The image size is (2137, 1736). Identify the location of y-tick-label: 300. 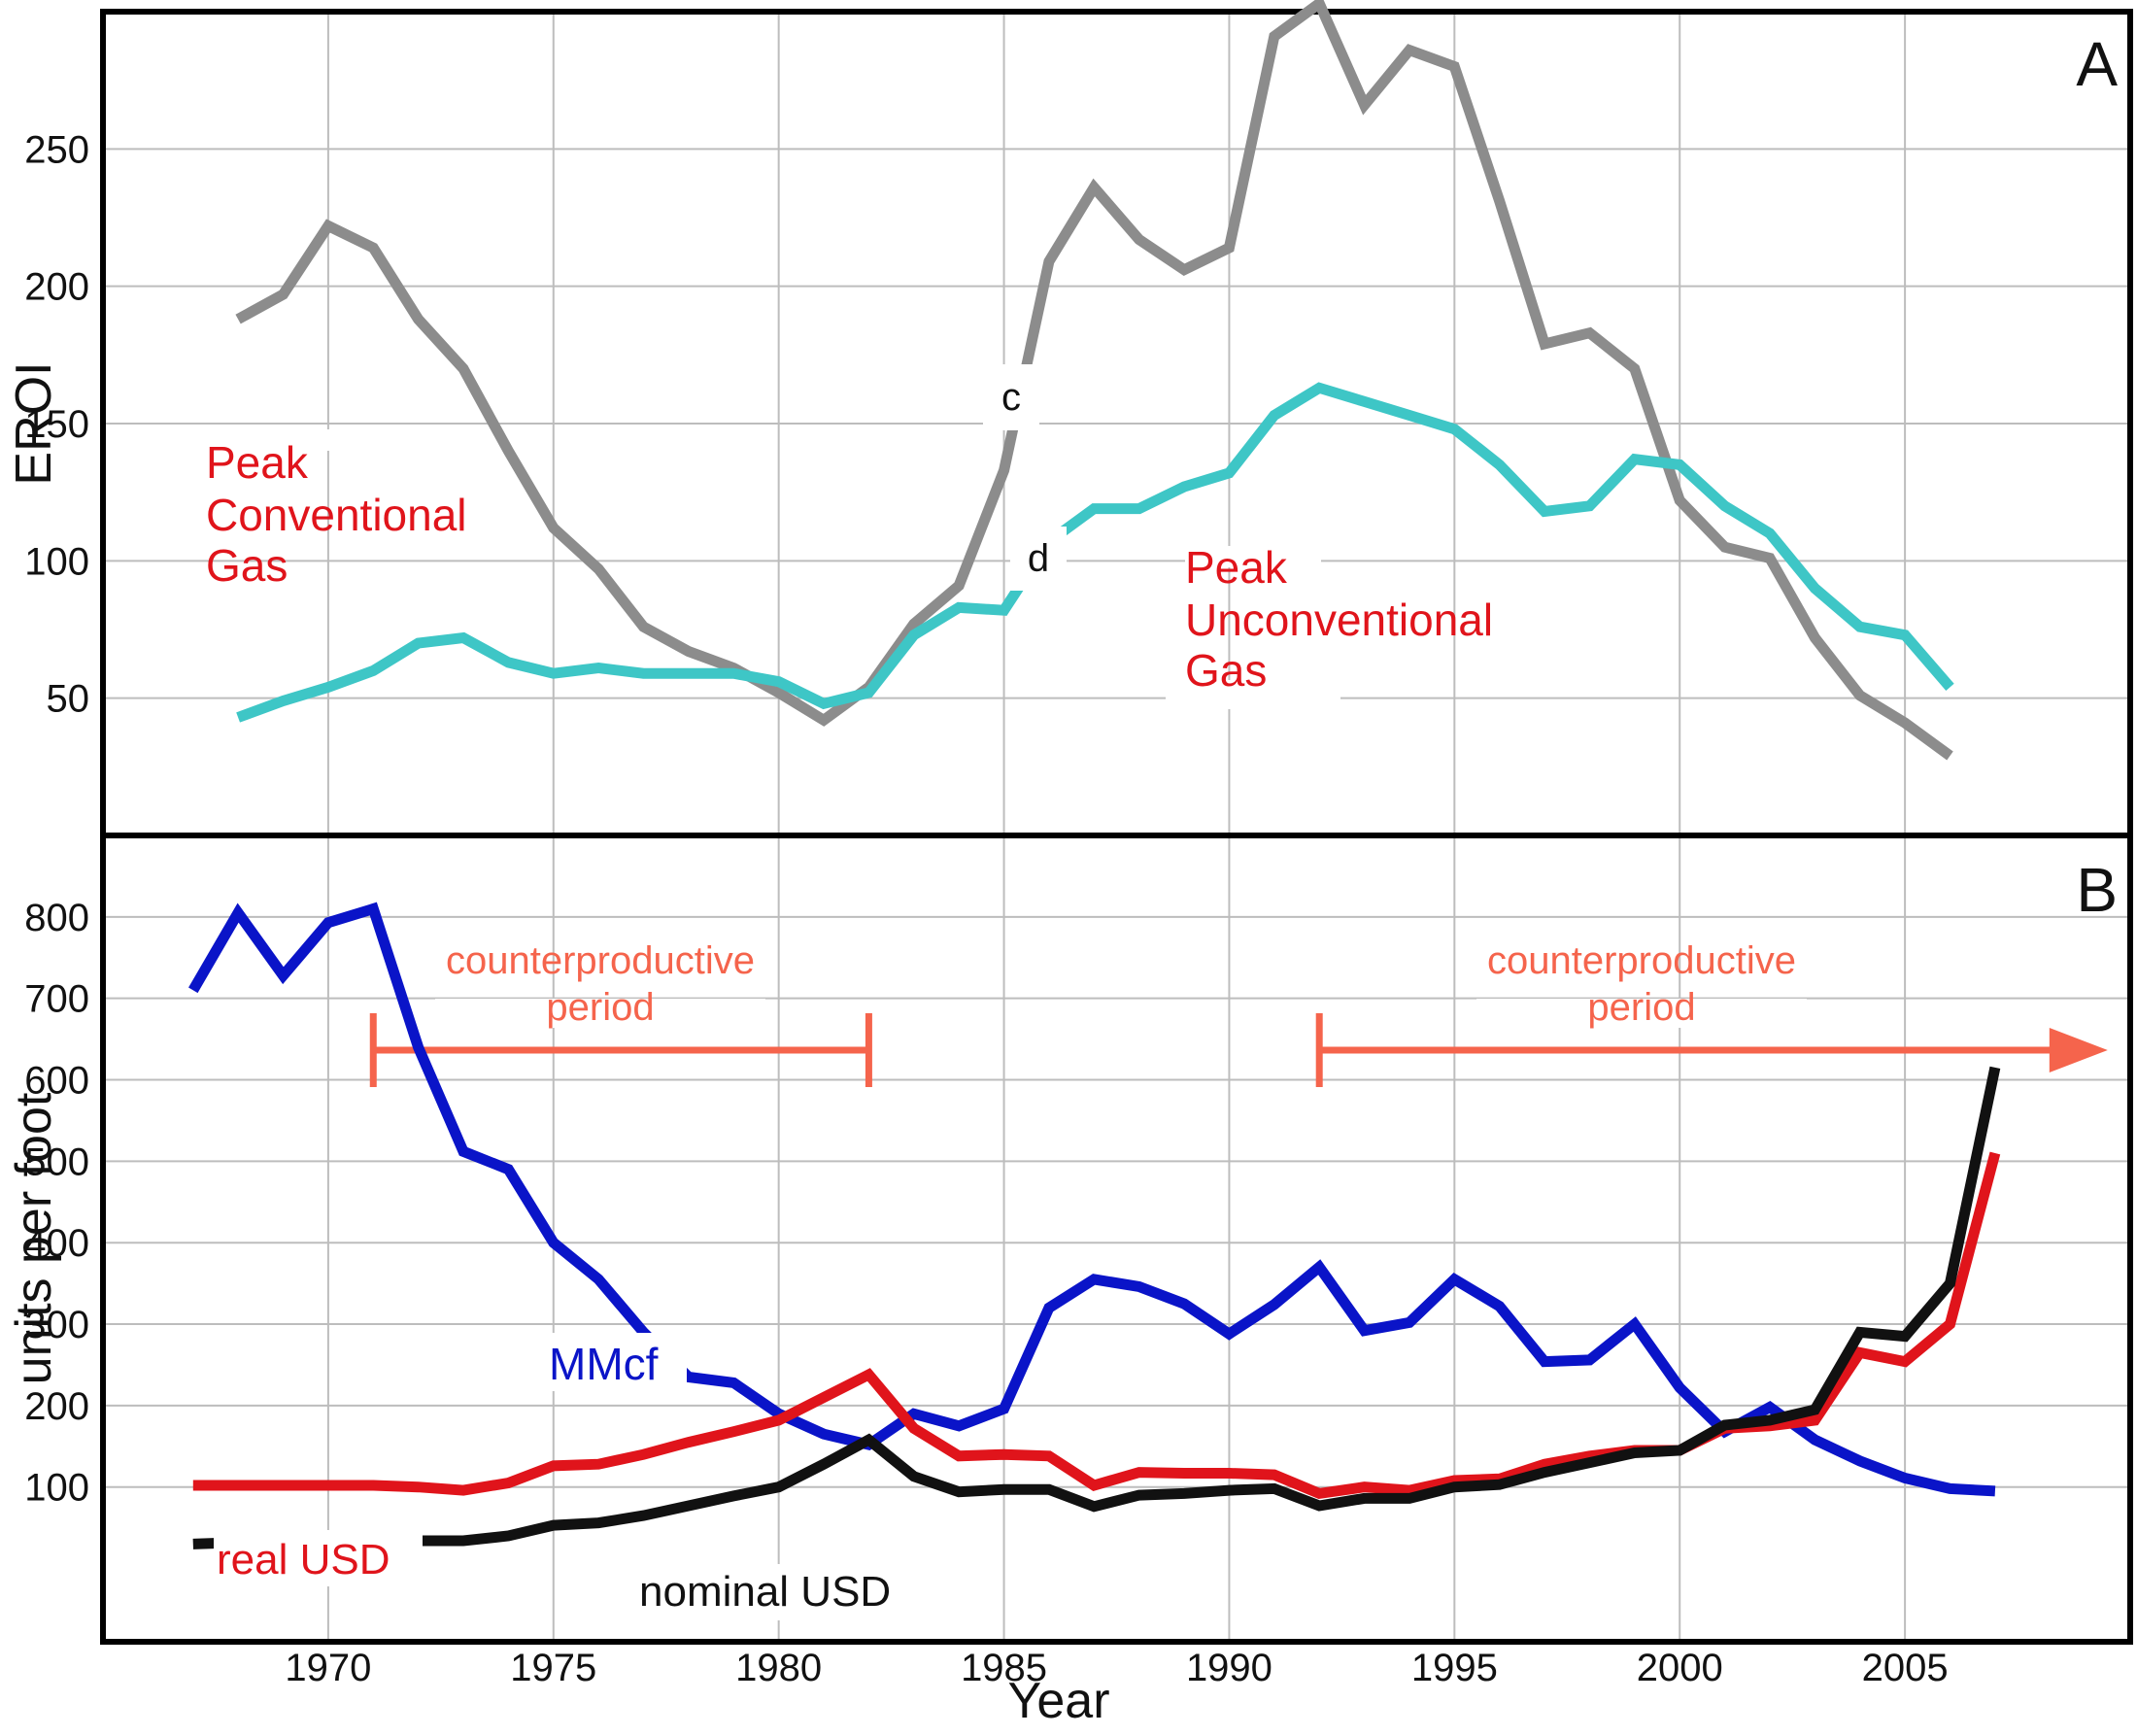
(56, 1325).